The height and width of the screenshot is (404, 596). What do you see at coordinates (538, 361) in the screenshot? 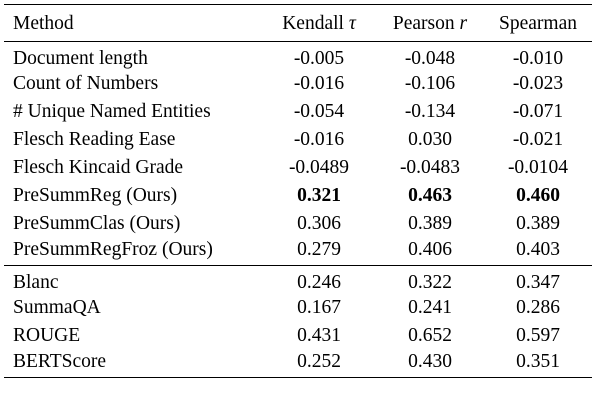
I see `spearman-cell: 0.351` at bounding box center [538, 361].